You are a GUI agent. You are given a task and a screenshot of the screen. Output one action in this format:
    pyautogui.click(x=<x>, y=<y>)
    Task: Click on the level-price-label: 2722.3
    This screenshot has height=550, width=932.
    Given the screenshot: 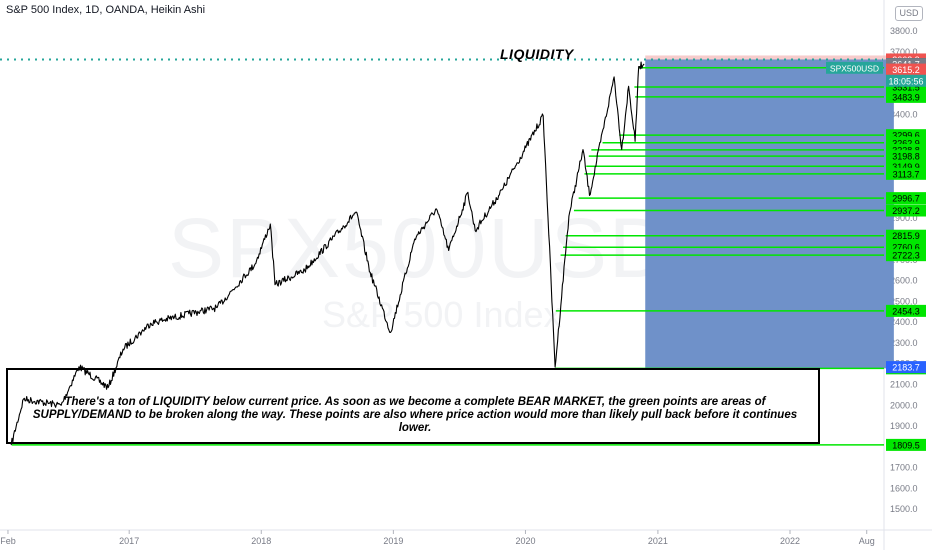 What is the action you would take?
    pyautogui.click(x=906, y=256)
    